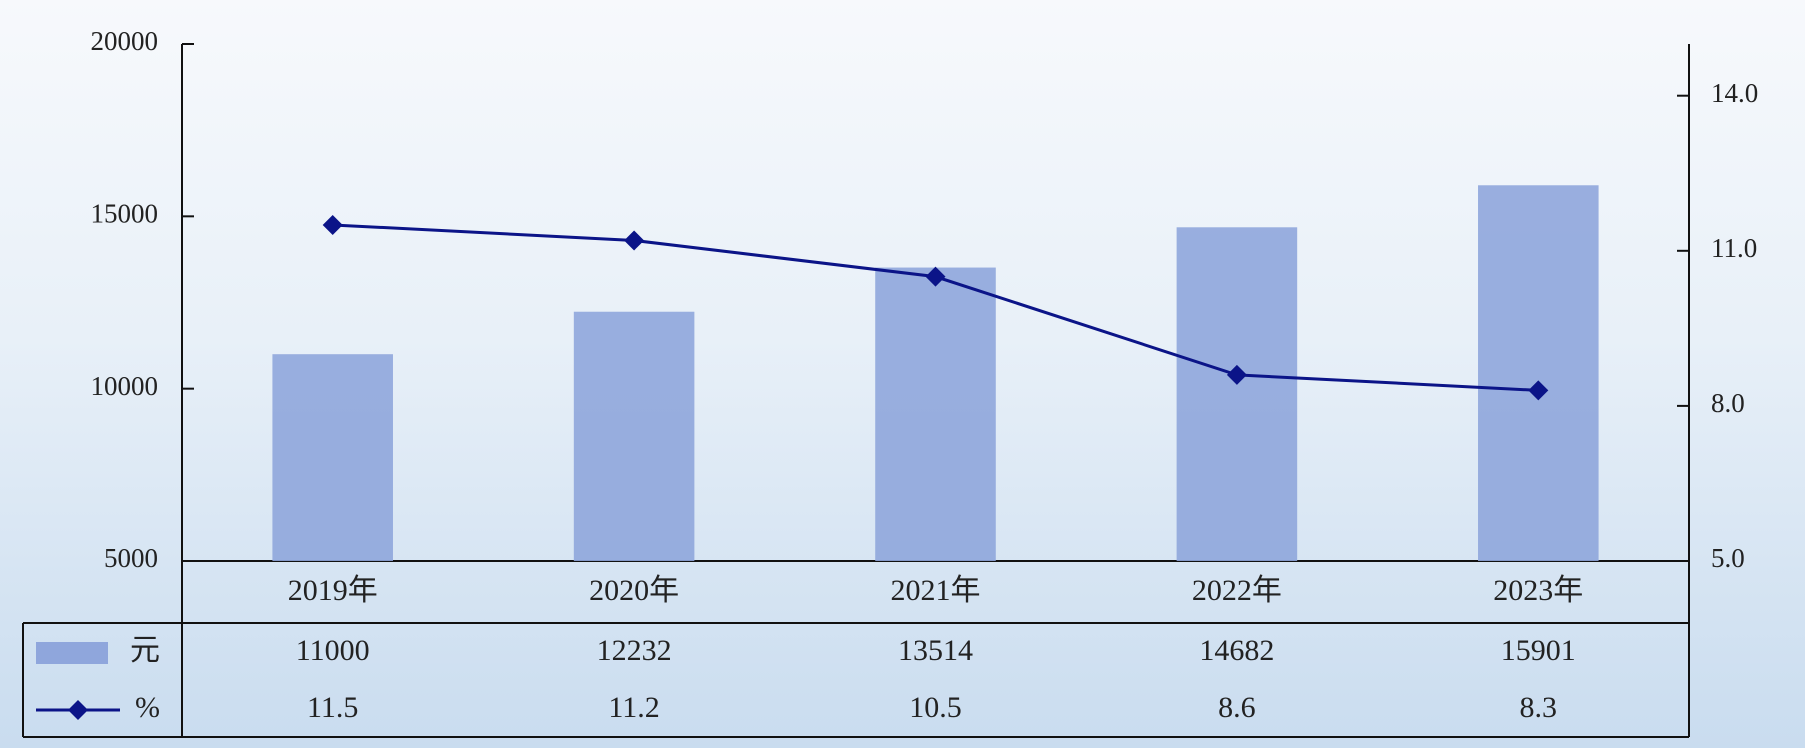  Describe the element at coordinates (131, 558) in the screenshot. I see `y-tick-label: 5000` at that location.